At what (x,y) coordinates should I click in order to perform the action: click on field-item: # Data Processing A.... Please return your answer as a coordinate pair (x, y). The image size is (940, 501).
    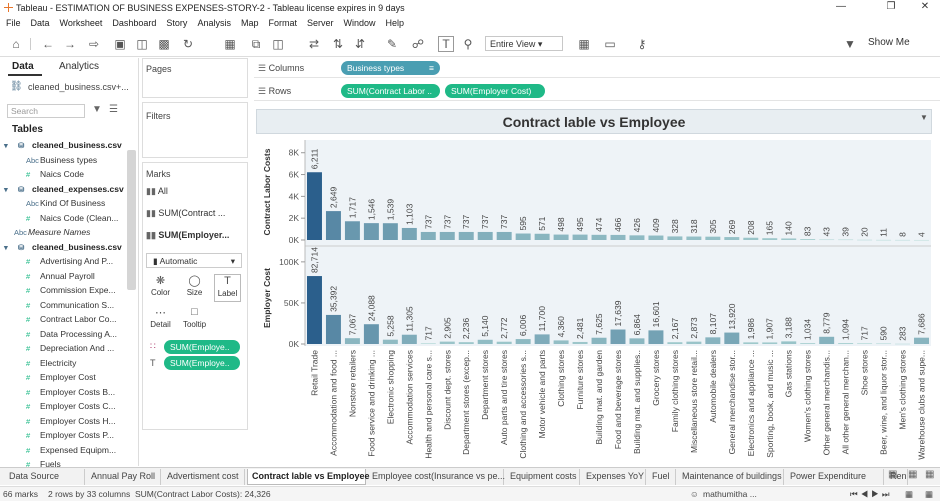
    Looking at the image, I should click on (71, 336).